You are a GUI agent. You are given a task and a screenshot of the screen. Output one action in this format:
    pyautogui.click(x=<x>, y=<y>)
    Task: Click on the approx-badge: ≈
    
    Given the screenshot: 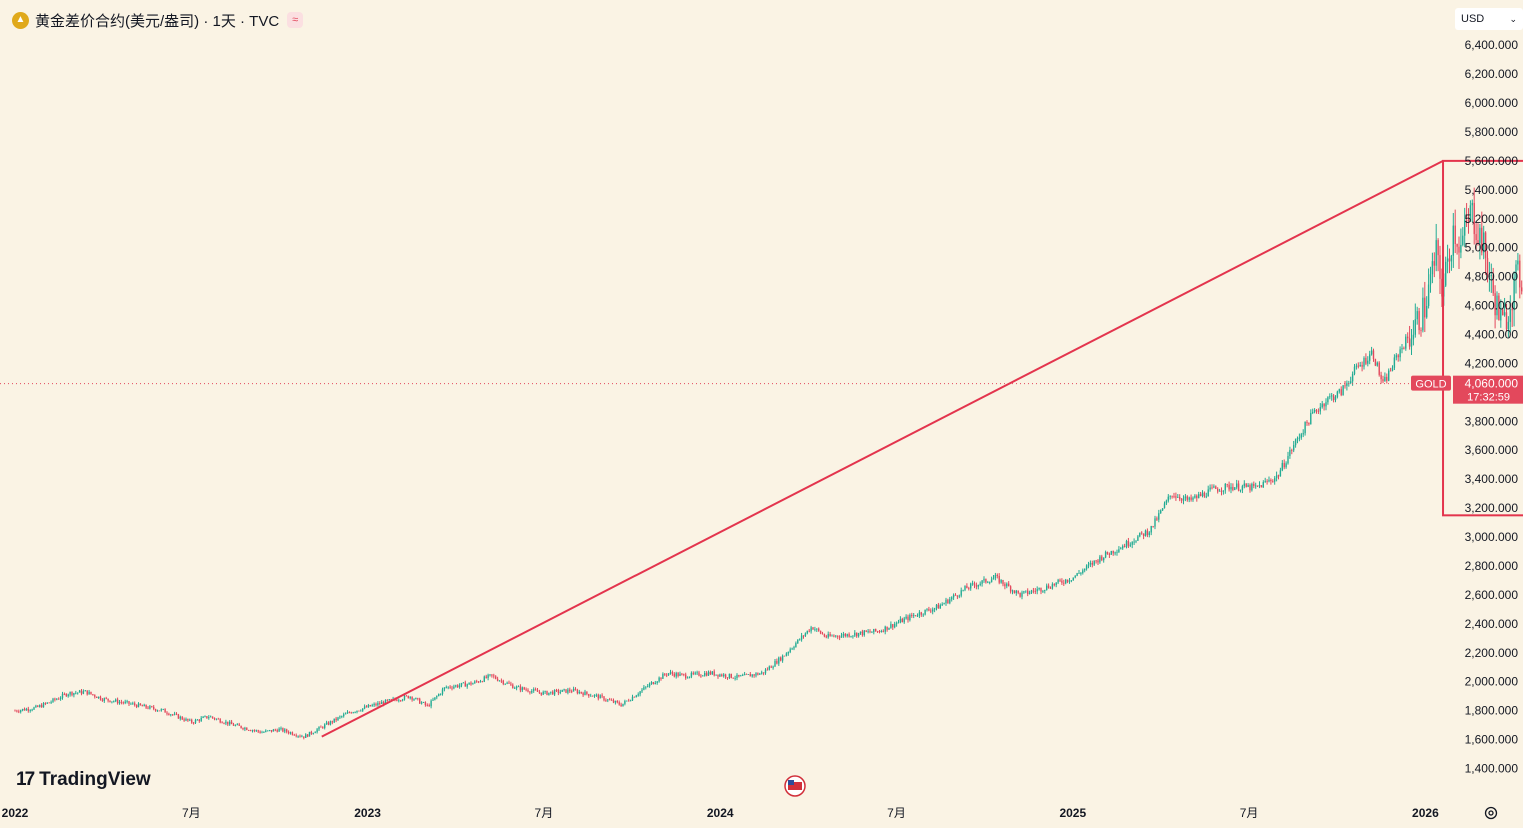 What is the action you would take?
    pyautogui.click(x=295, y=20)
    